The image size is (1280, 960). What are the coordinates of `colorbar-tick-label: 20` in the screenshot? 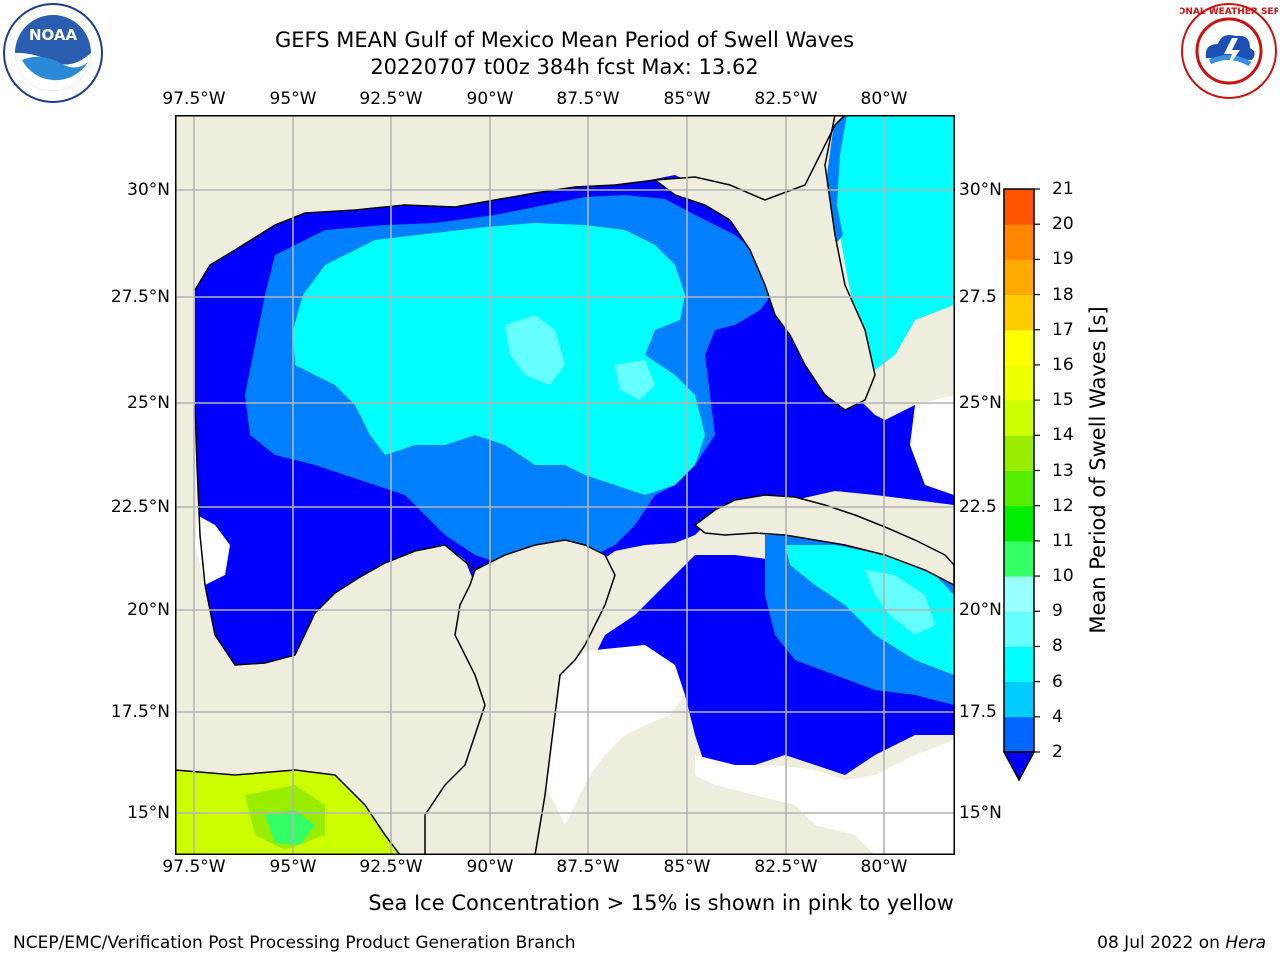 It's located at (1063, 224).